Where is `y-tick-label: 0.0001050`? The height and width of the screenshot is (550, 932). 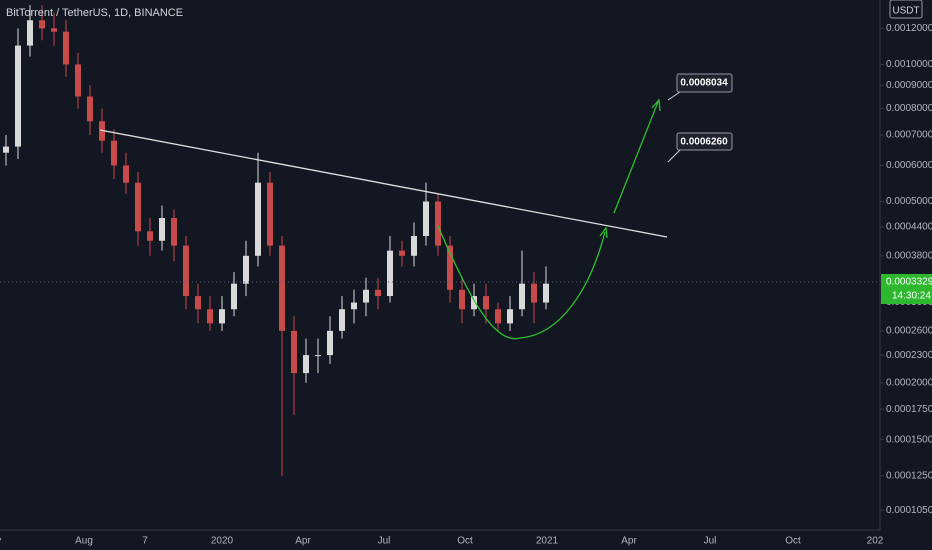 y-tick-label: 0.0001050 is located at coordinates (909, 510).